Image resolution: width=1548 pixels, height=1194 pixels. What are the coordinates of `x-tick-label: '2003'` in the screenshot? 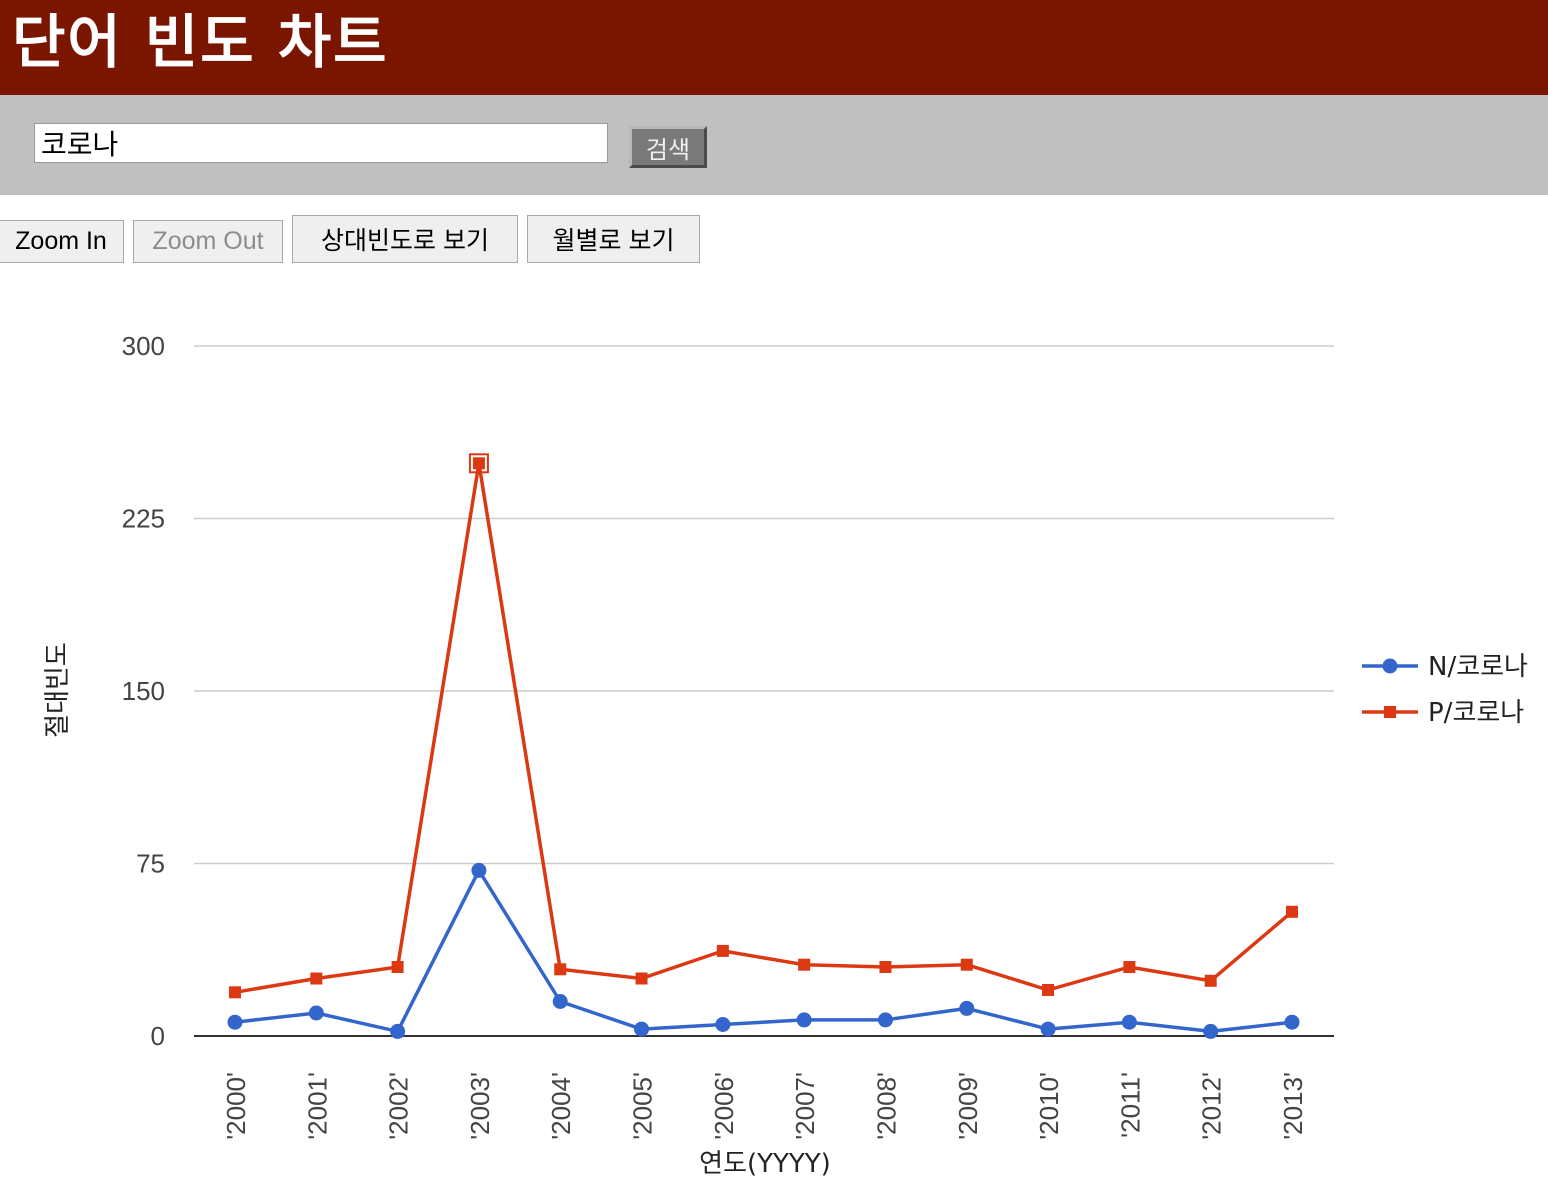 It's located at (480, 1106).